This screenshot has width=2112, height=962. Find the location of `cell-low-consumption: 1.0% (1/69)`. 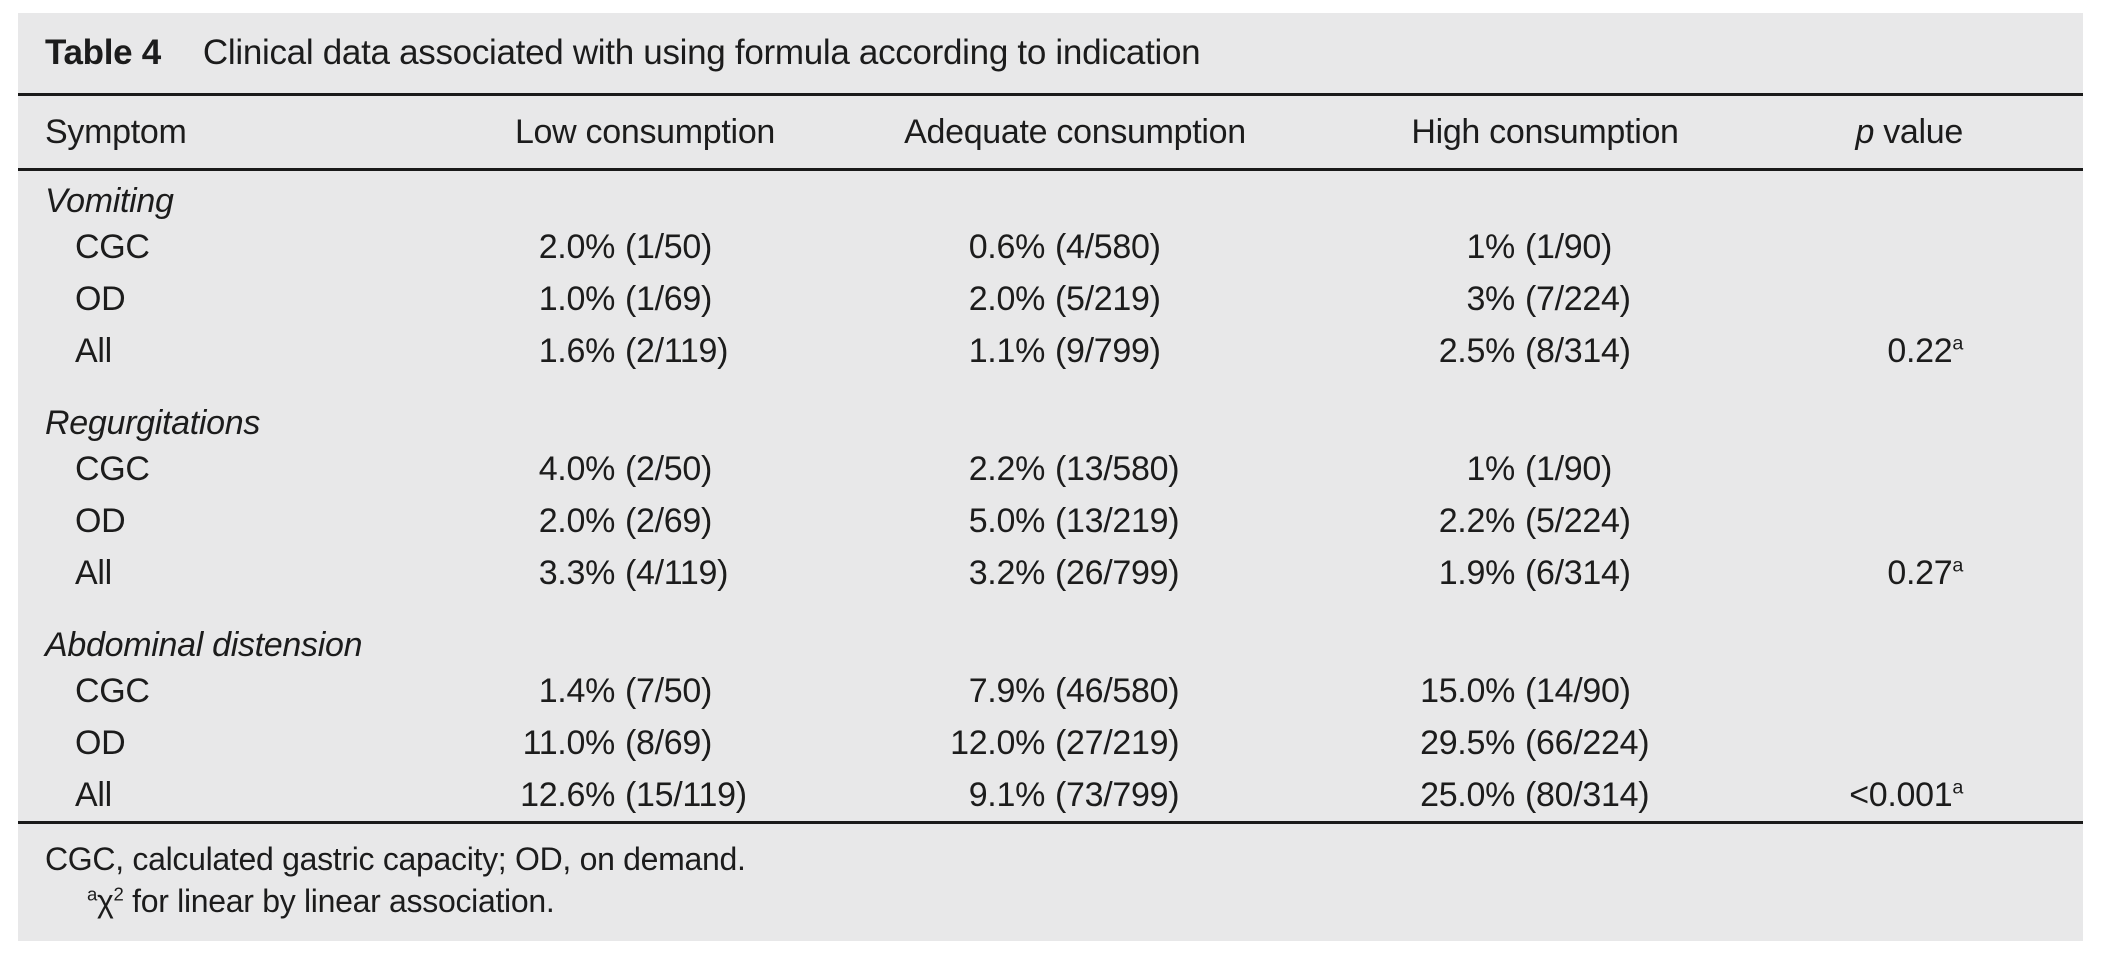

cell-low-consumption: 1.0% (1/69) is located at coordinates (645, 299).